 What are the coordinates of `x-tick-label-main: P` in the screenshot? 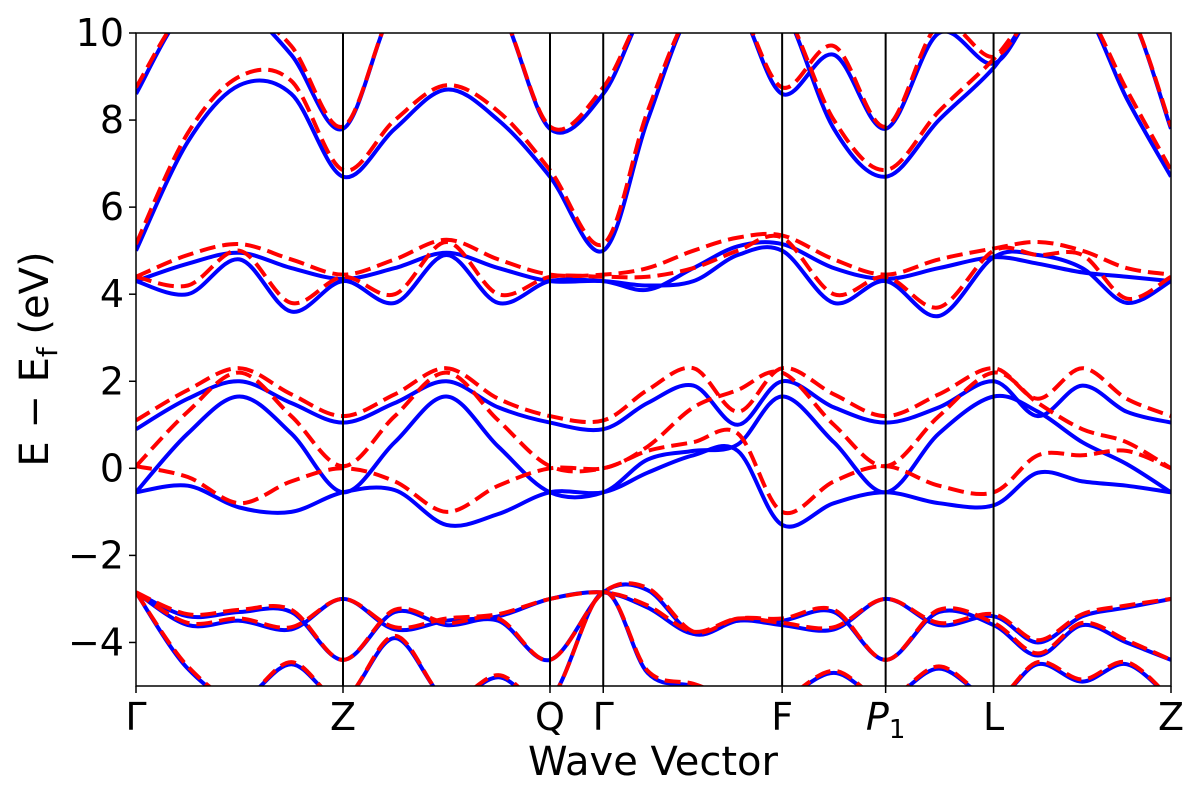 It's located at (877, 717).